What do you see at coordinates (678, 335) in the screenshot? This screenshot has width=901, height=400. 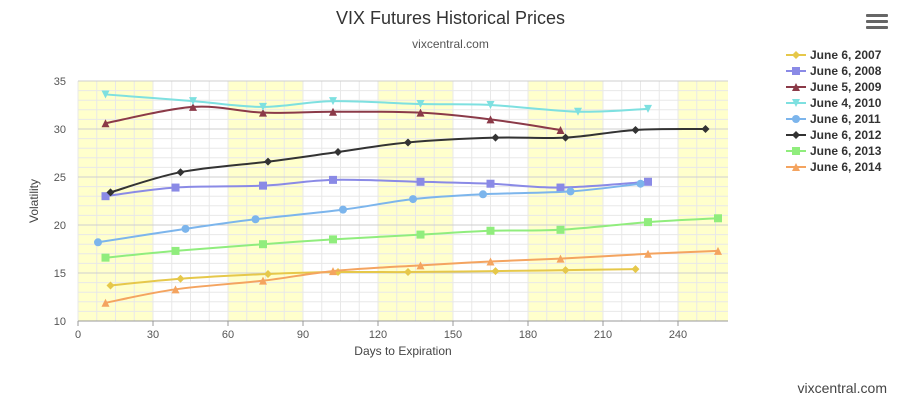 I see `x-tick-label: 240` at bounding box center [678, 335].